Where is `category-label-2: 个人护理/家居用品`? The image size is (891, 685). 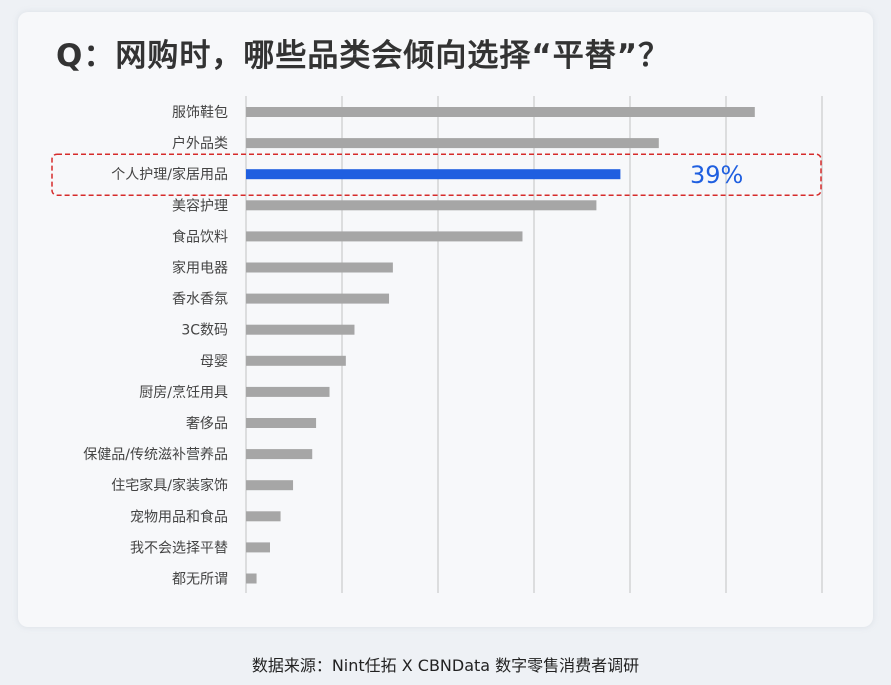 category-label-2: 个人护理/家居用品 is located at coordinates (169, 174).